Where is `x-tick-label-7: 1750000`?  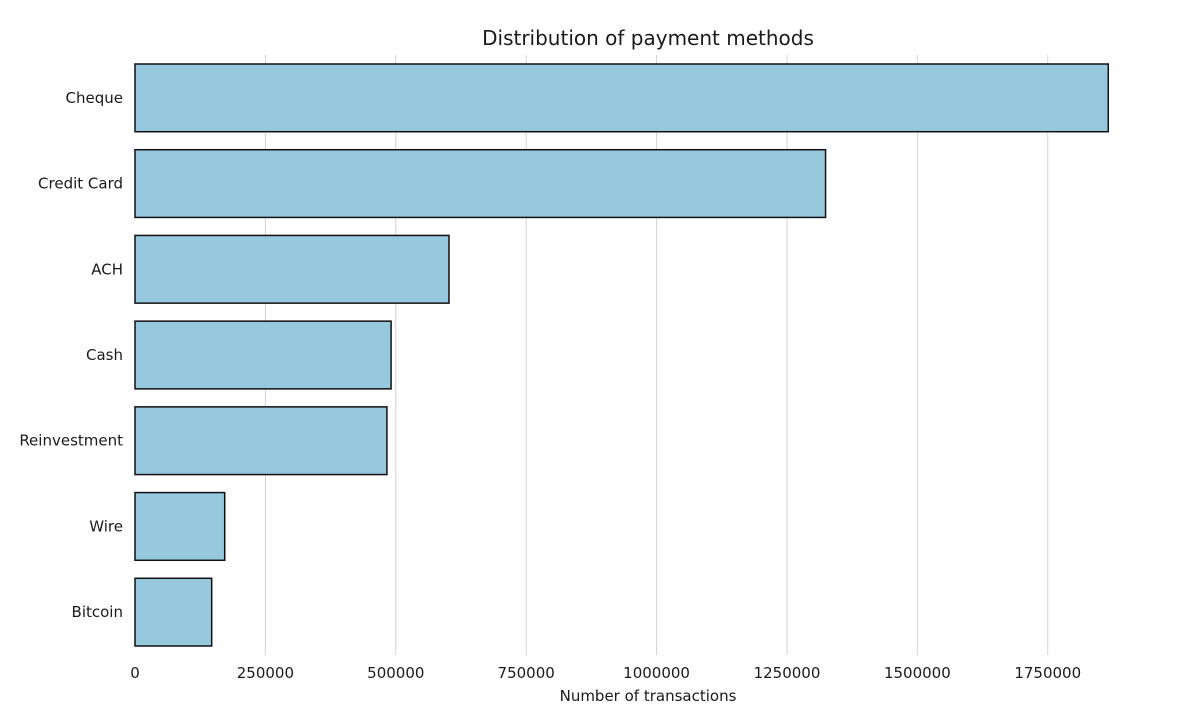
x-tick-label-7: 1750000 is located at coordinates (1047, 673).